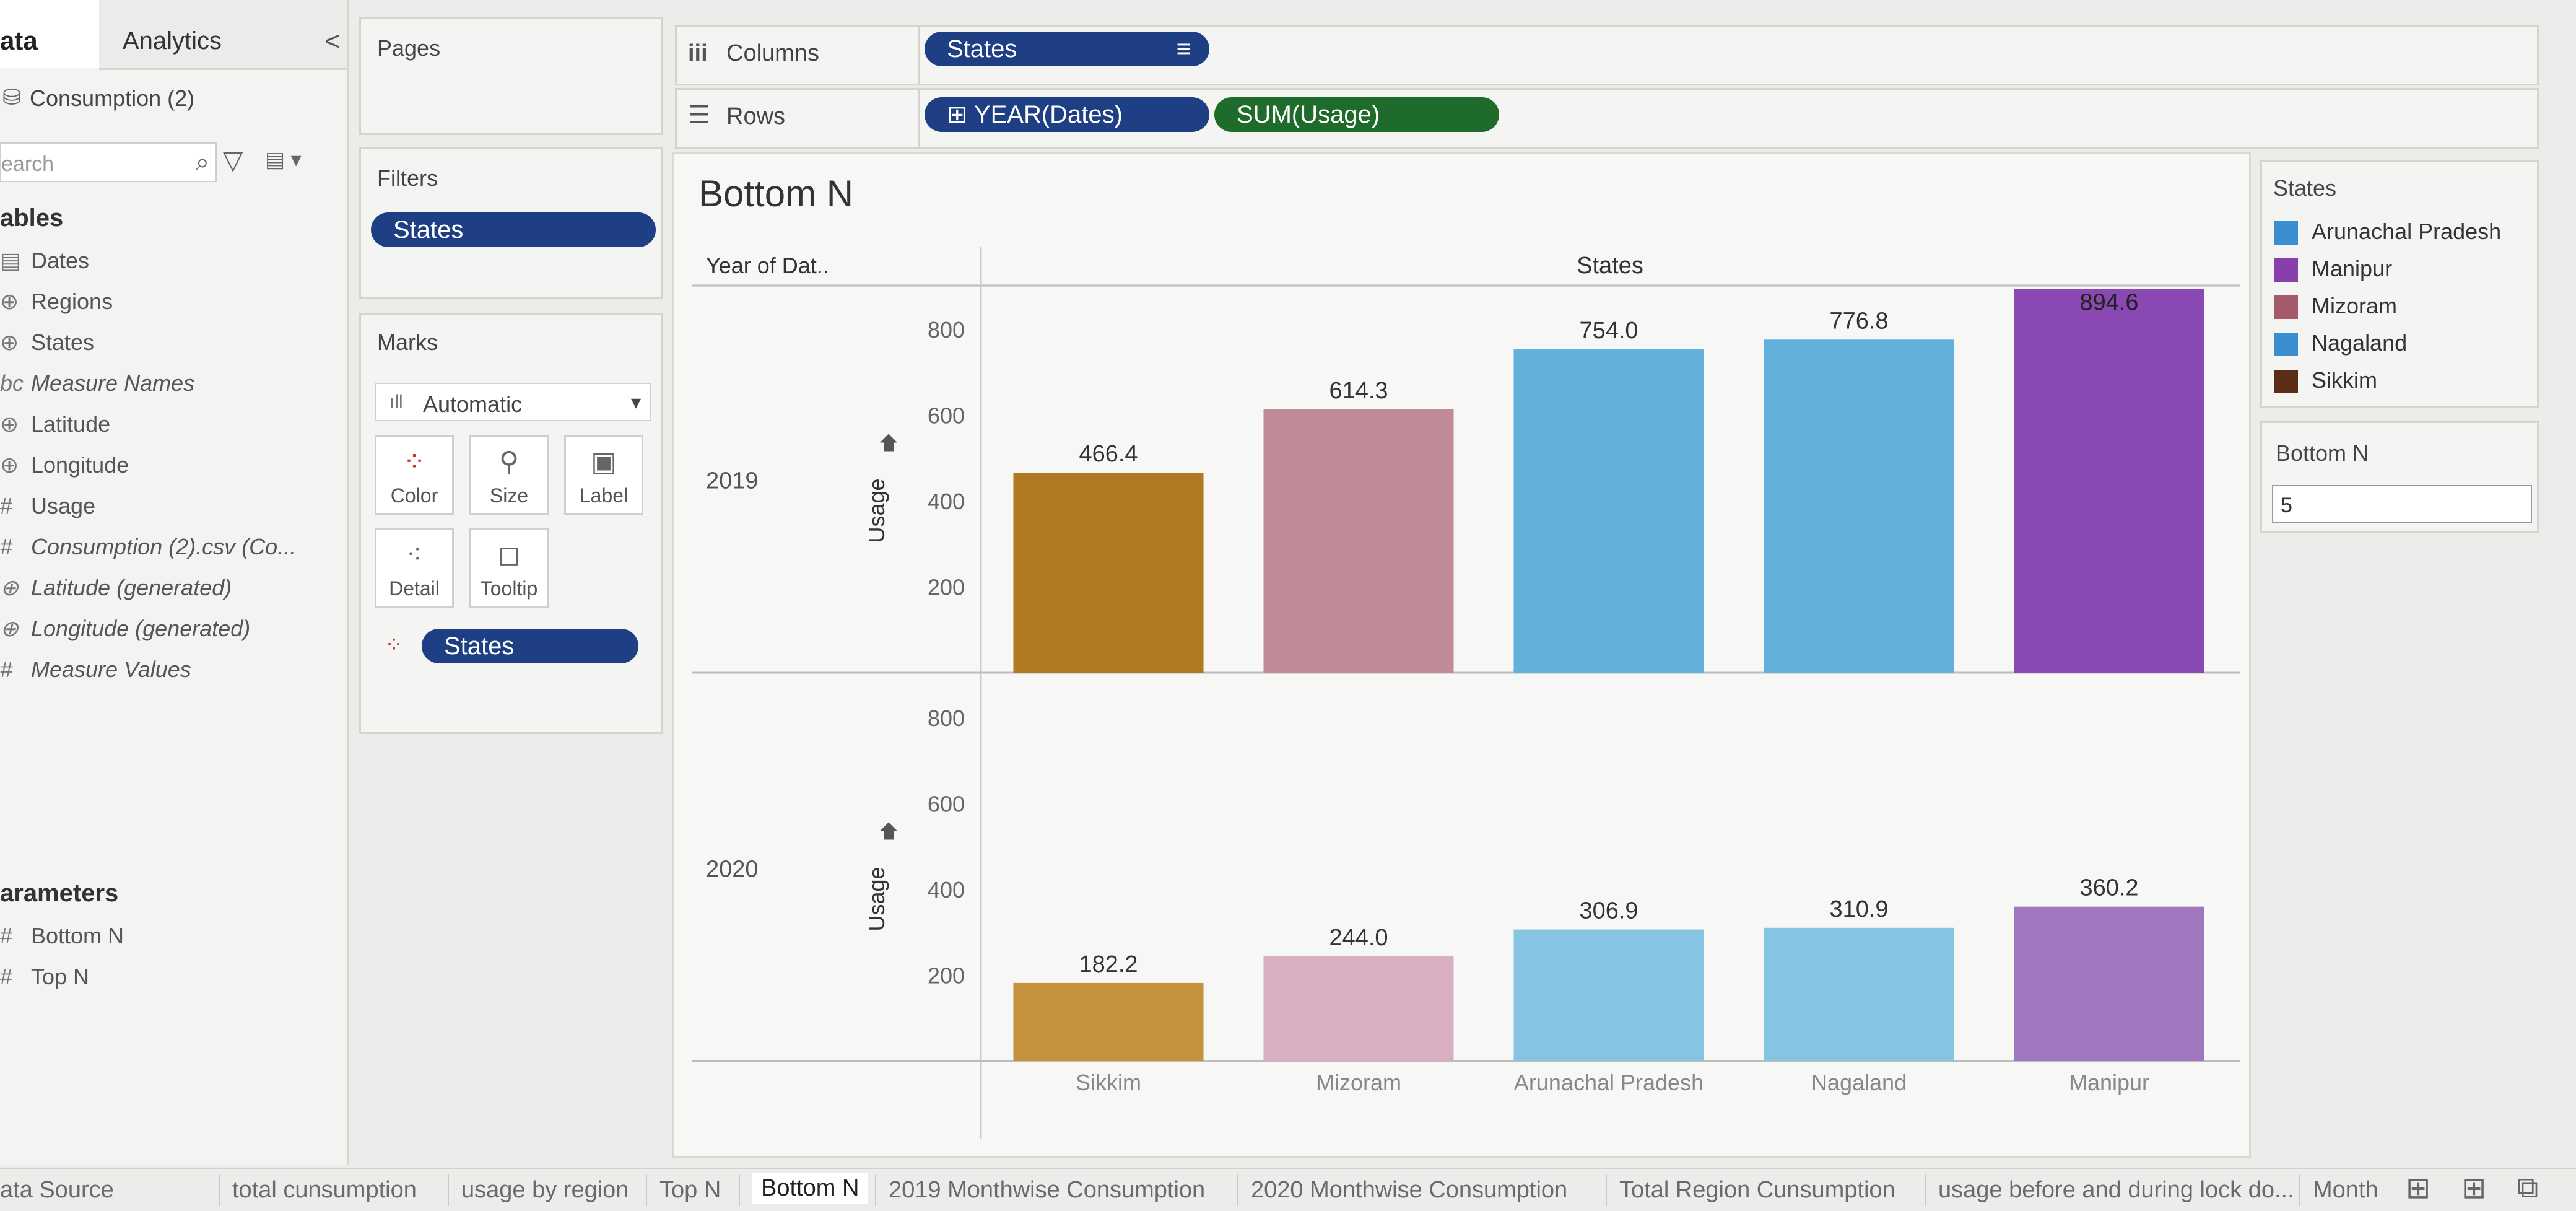 The image size is (2576, 1211). What do you see at coordinates (509, 475) in the screenshot?
I see `marks-size-button: ⚲ Size` at bounding box center [509, 475].